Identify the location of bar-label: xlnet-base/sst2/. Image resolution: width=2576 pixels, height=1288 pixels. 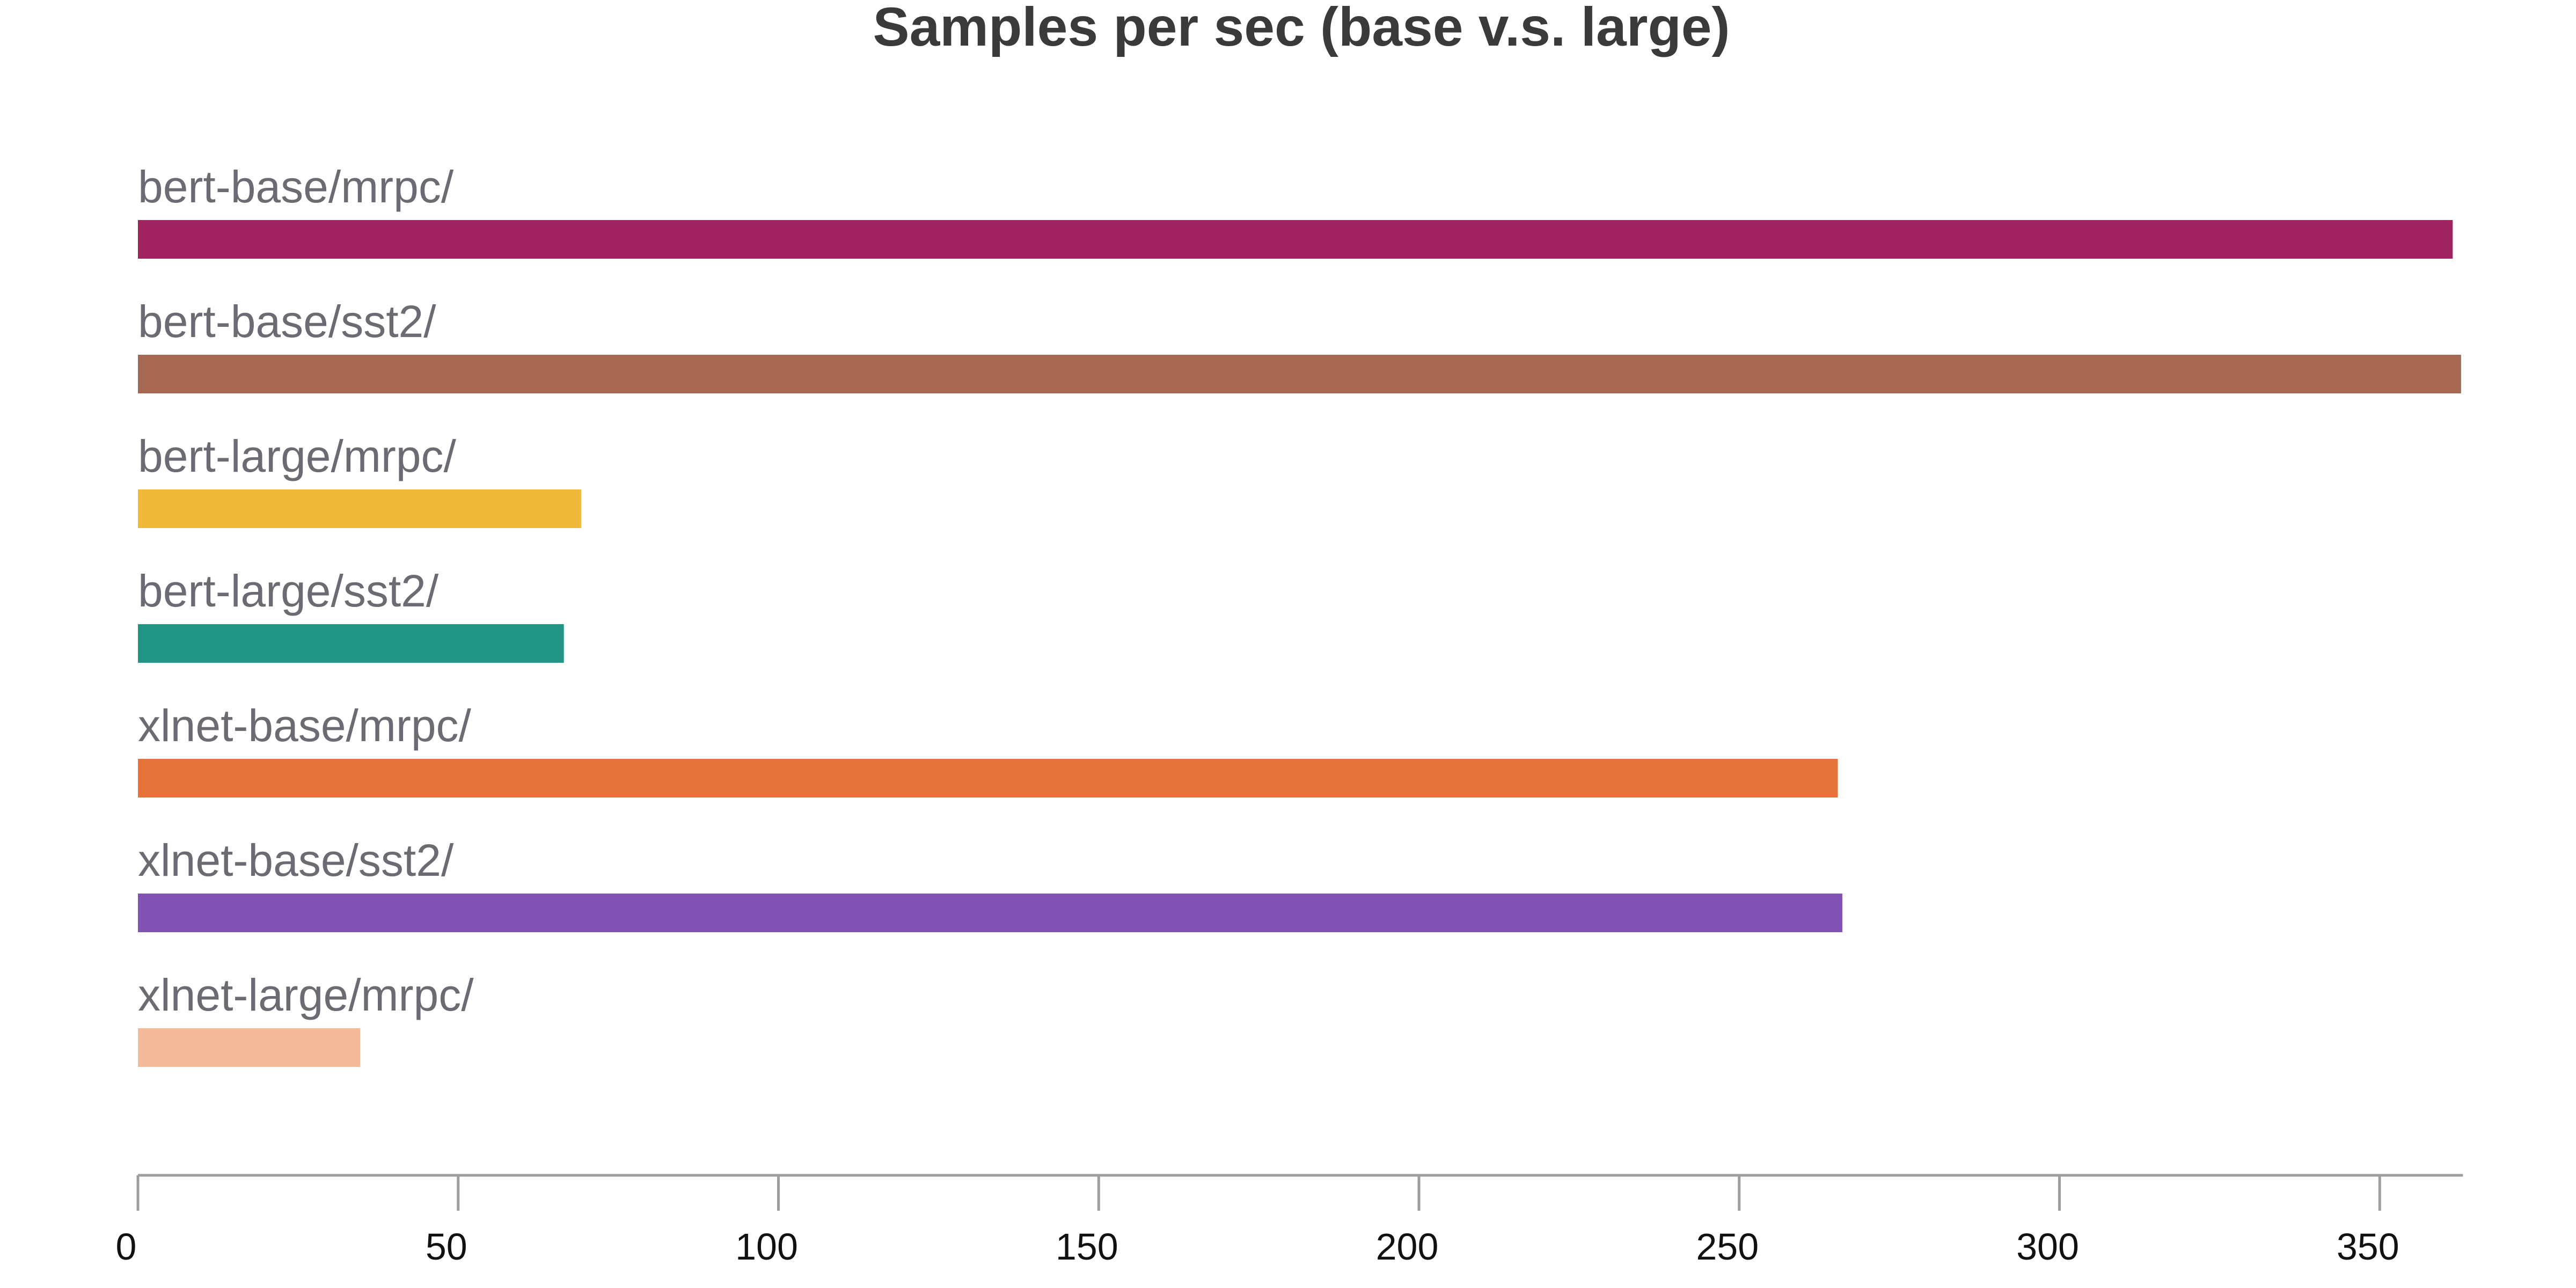
(296, 860).